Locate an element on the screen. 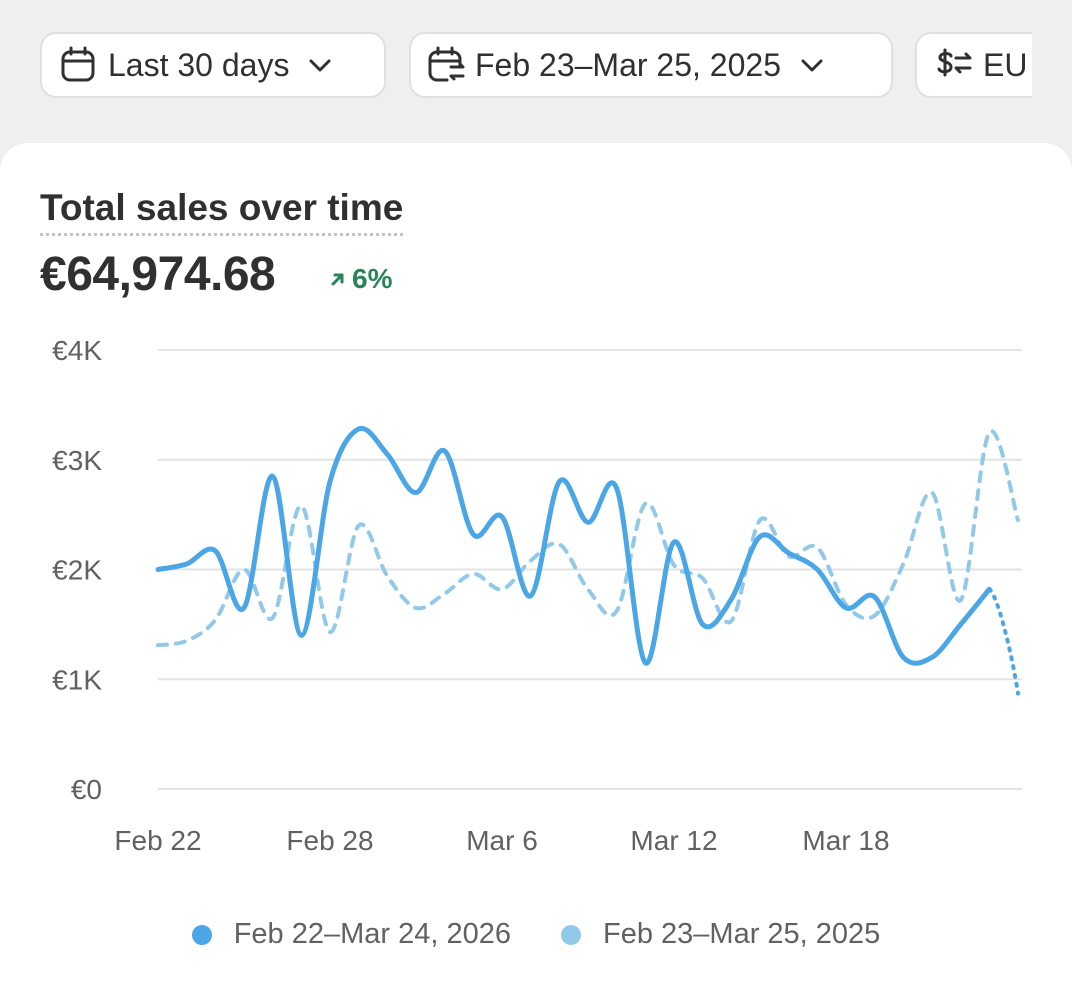 The width and height of the screenshot is (1072, 998). x-tick-label: Mar 6 is located at coordinates (502, 840).